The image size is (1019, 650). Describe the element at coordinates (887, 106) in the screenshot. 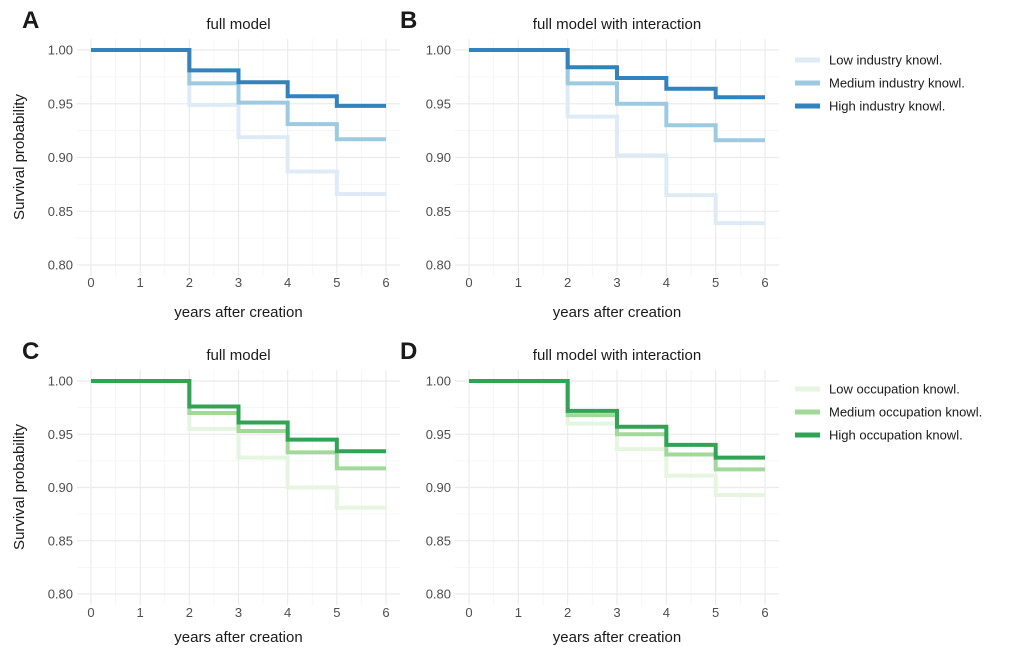

I see `legend-label: High industry knowl.` at that location.